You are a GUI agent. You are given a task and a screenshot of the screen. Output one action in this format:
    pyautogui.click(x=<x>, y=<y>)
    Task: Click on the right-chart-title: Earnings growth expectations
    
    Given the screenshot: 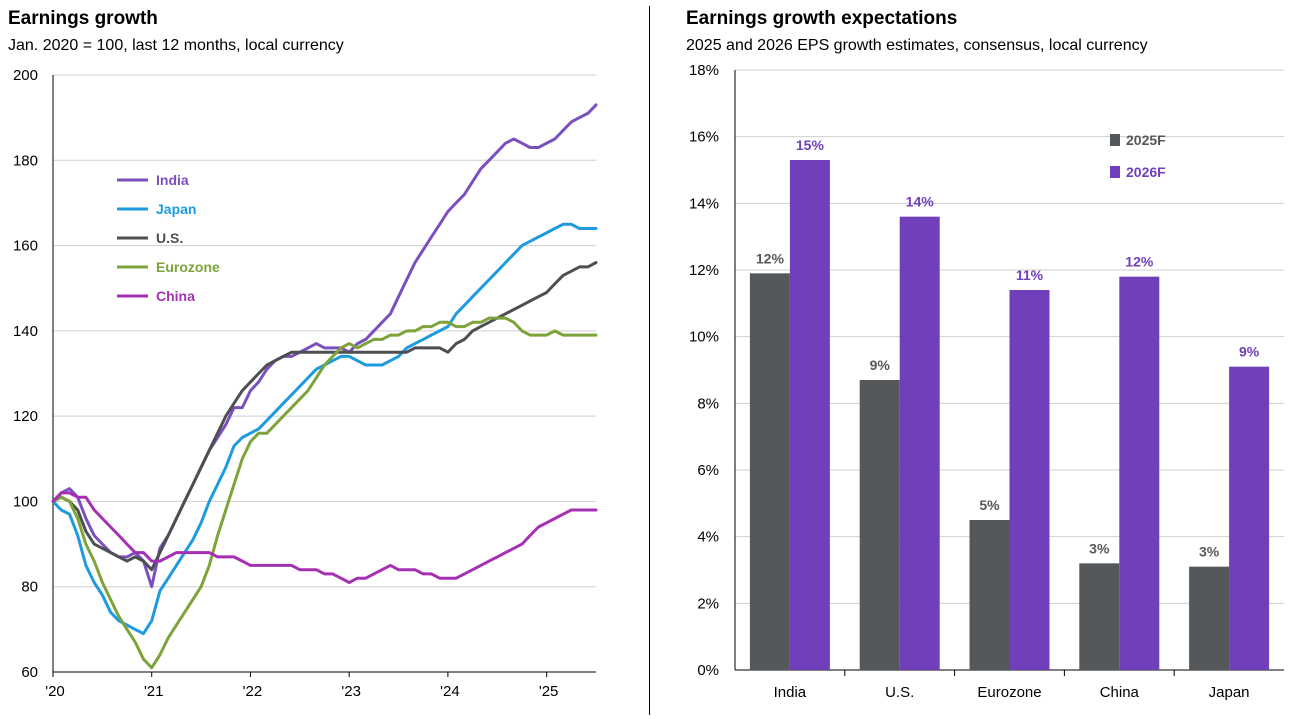 What is the action you would take?
    pyautogui.click(x=822, y=18)
    